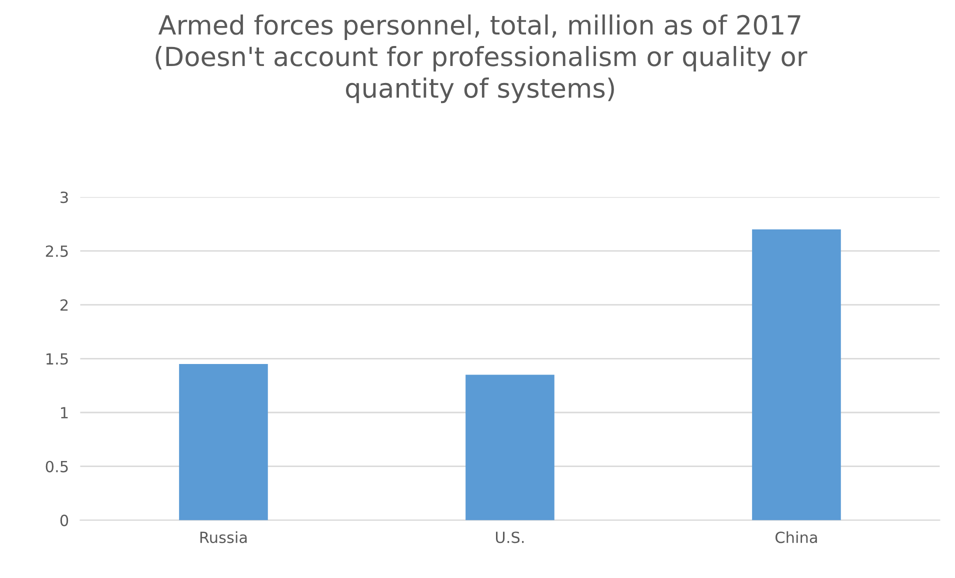 This screenshot has height=578, width=955. I want to click on x-tick-label: Russia, so click(223, 537).